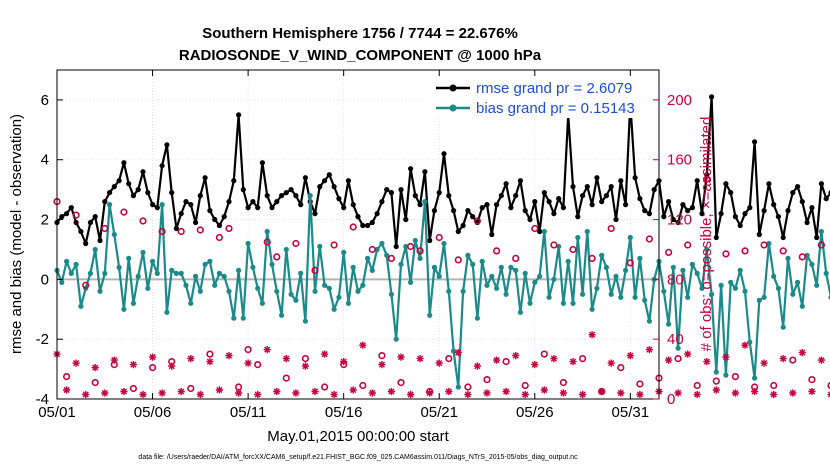  What do you see at coordinates (453, 108) in the screenshot?
I see `legend-bias-marker` at bounding box center [453, 108].